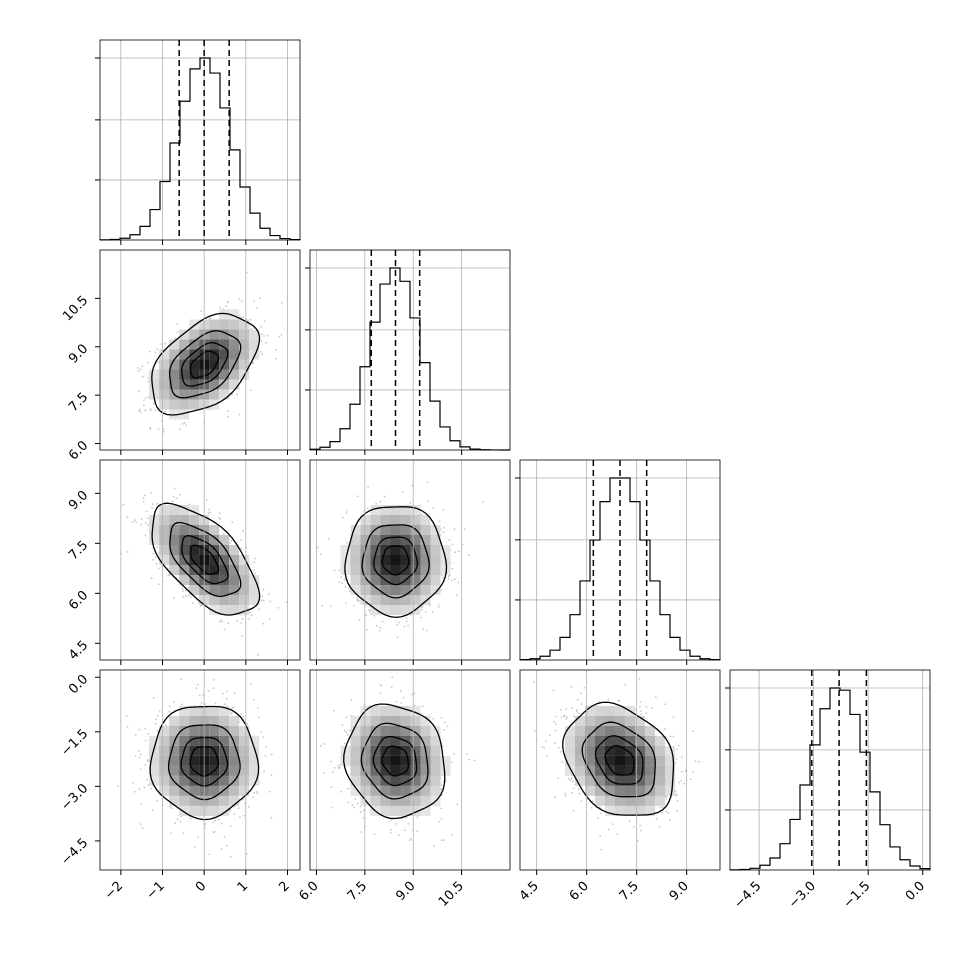 The height and width of the screenshot is (970, 970). I want to click on x-tick-label: 0.0, so click(915, 891).